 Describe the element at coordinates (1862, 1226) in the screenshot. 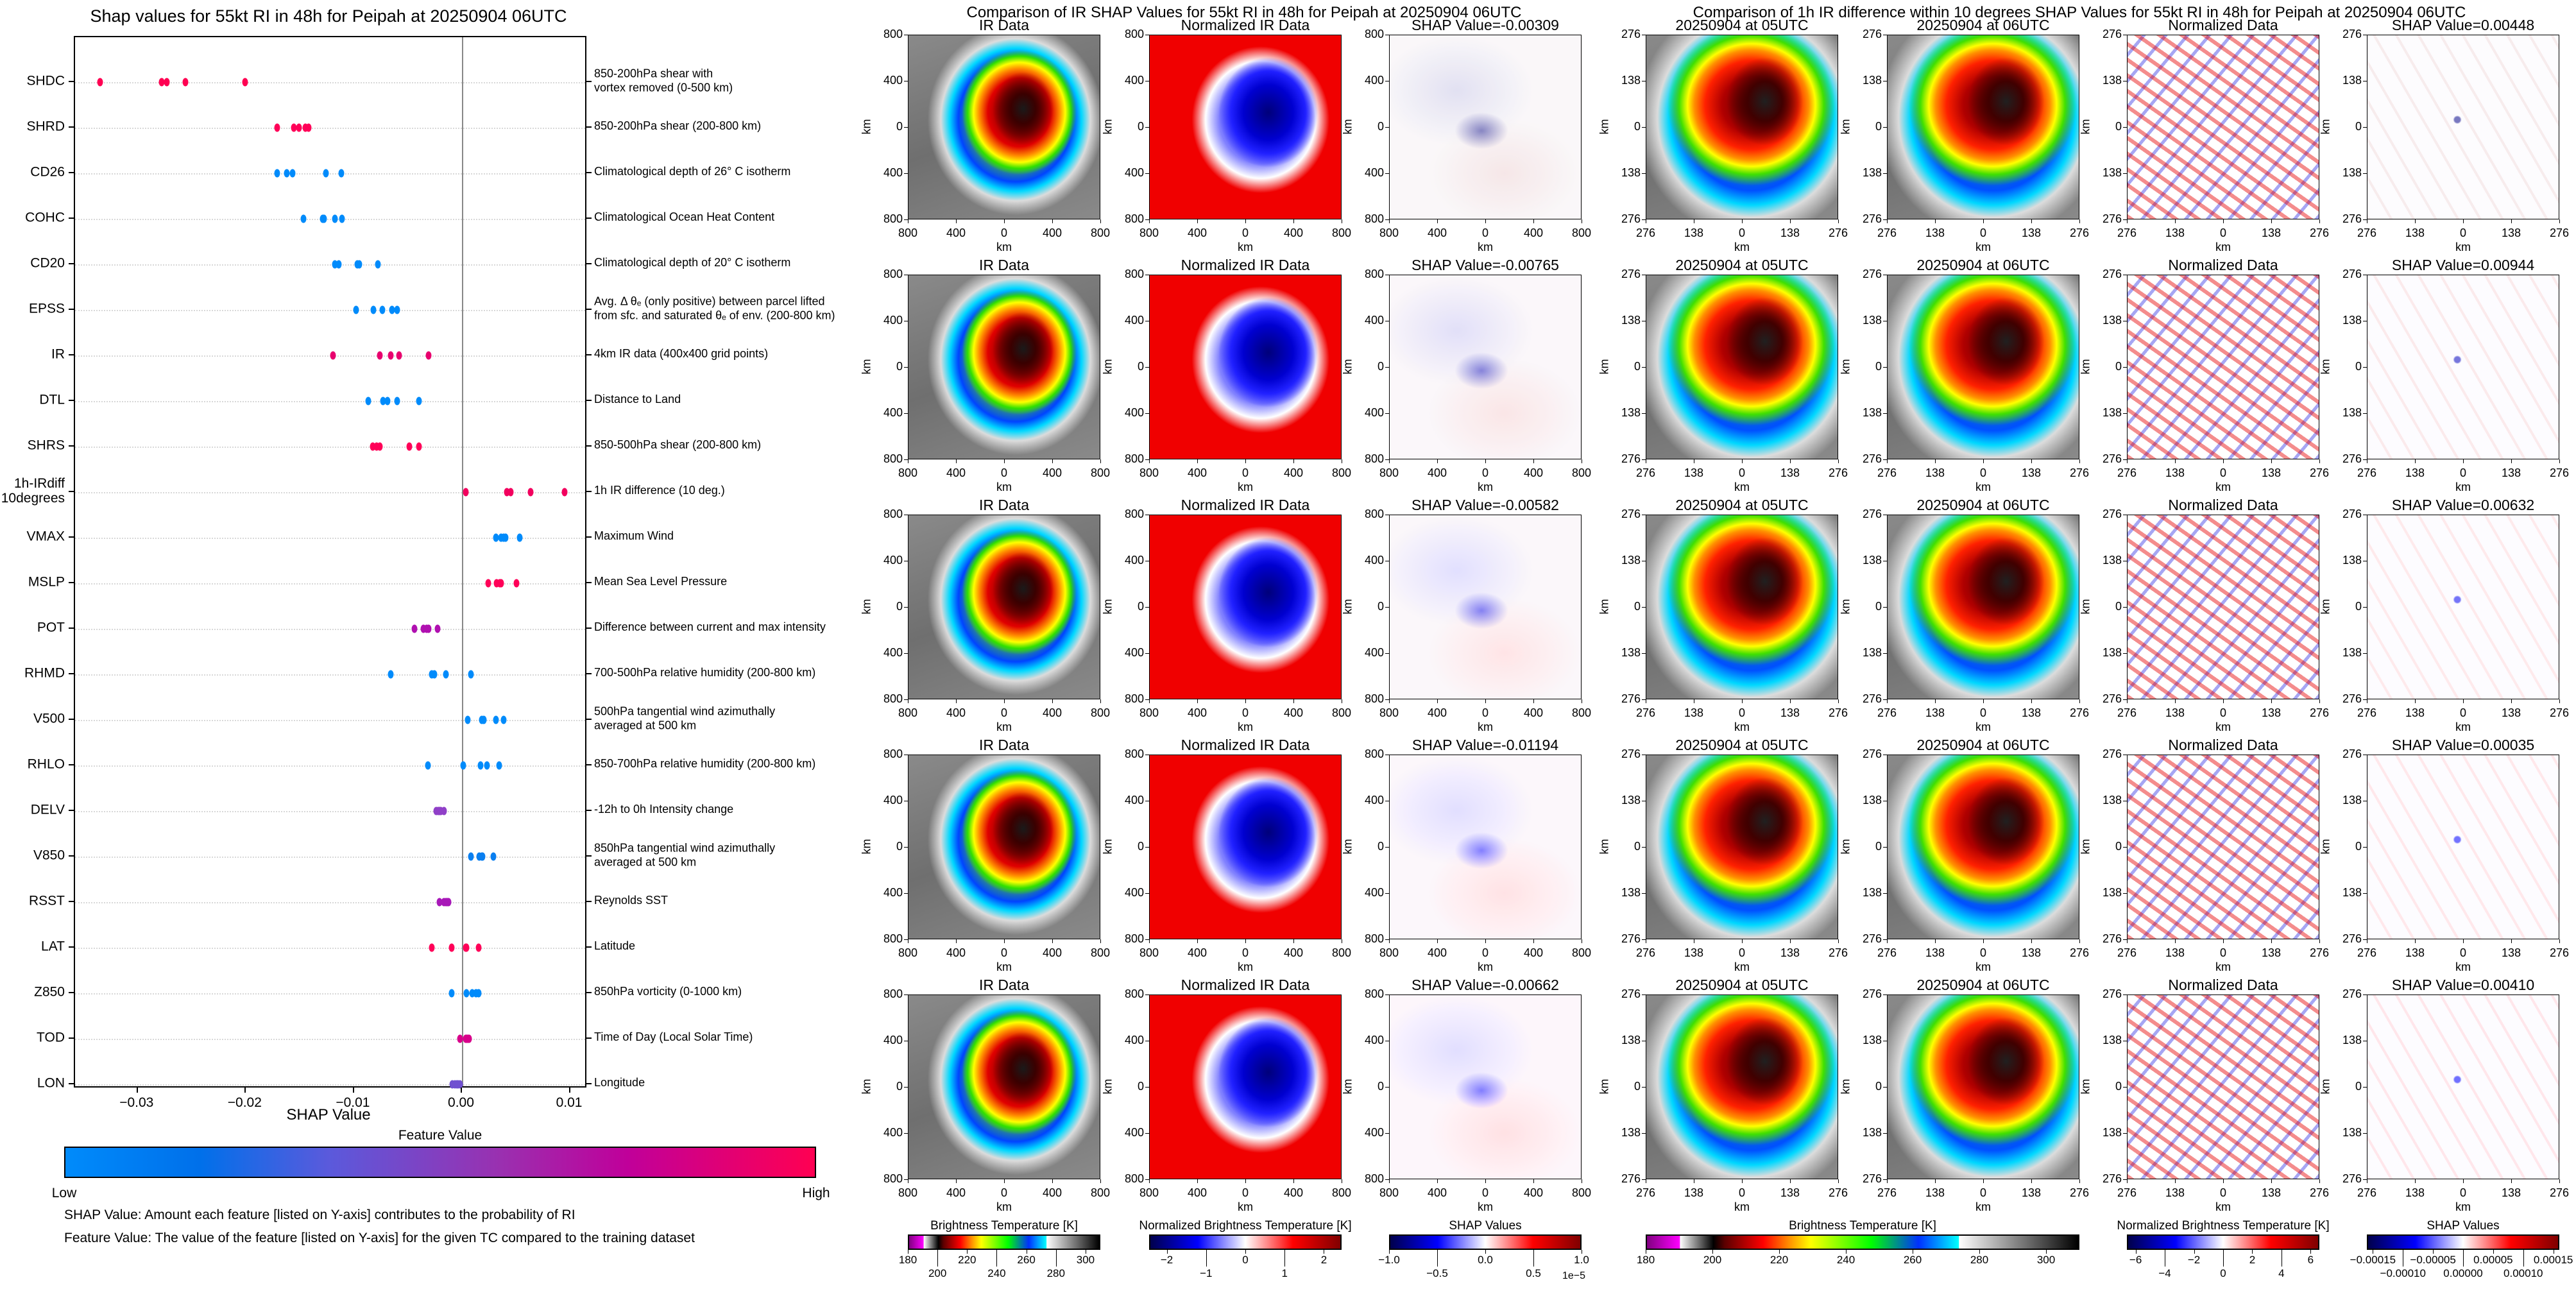

I see `colorbar-title: Brightness Temperature [K]` at that location.